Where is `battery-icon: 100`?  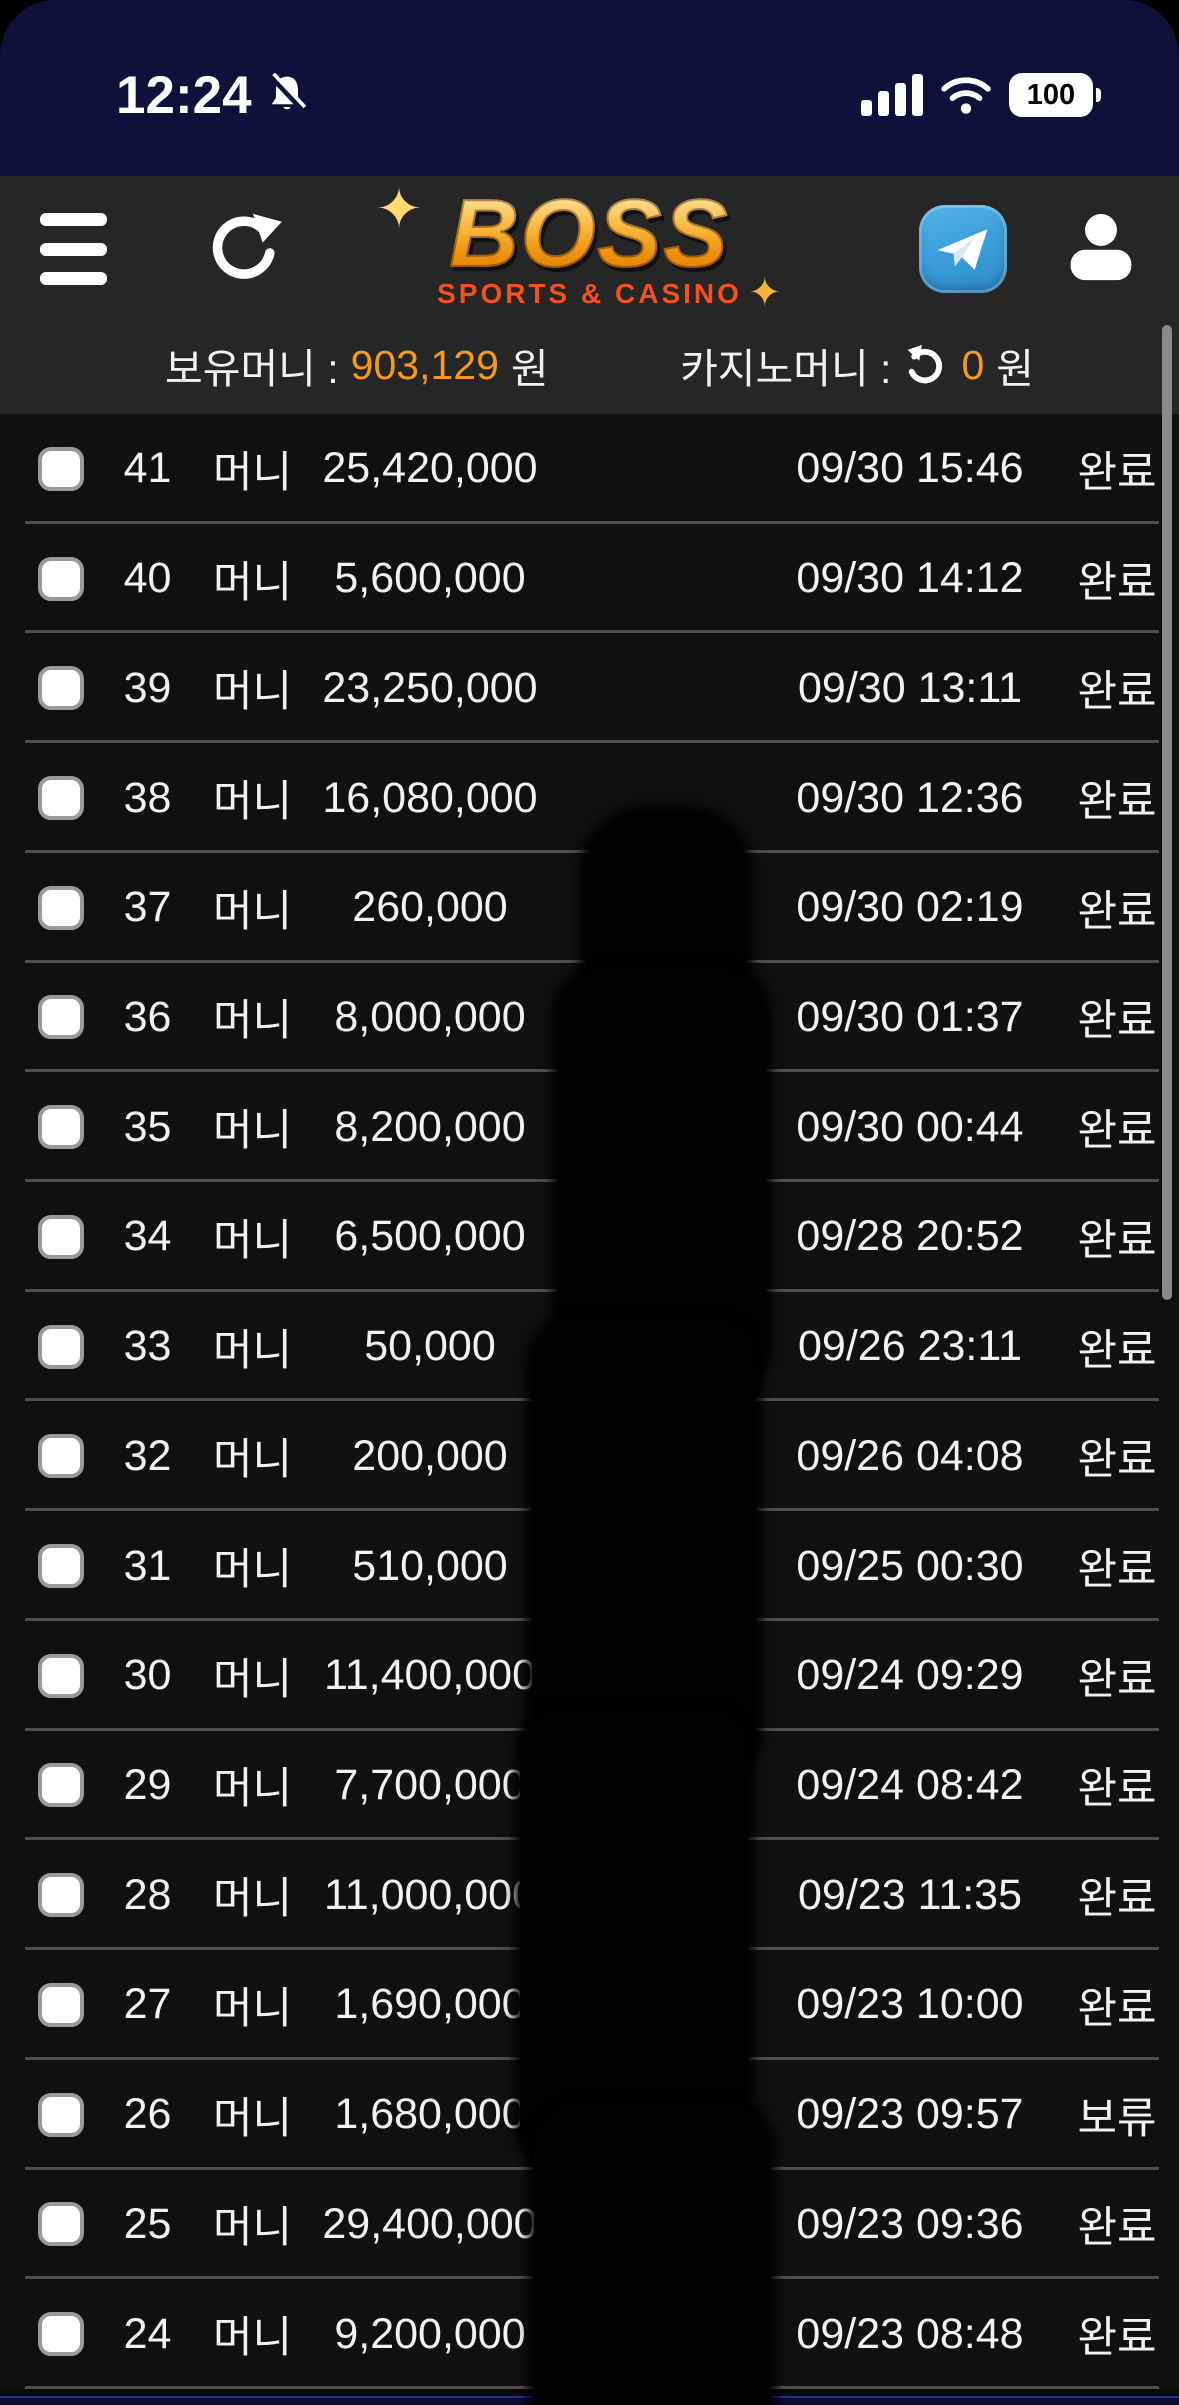
battery-icon: 100 is located at coordinates (1055, 95).